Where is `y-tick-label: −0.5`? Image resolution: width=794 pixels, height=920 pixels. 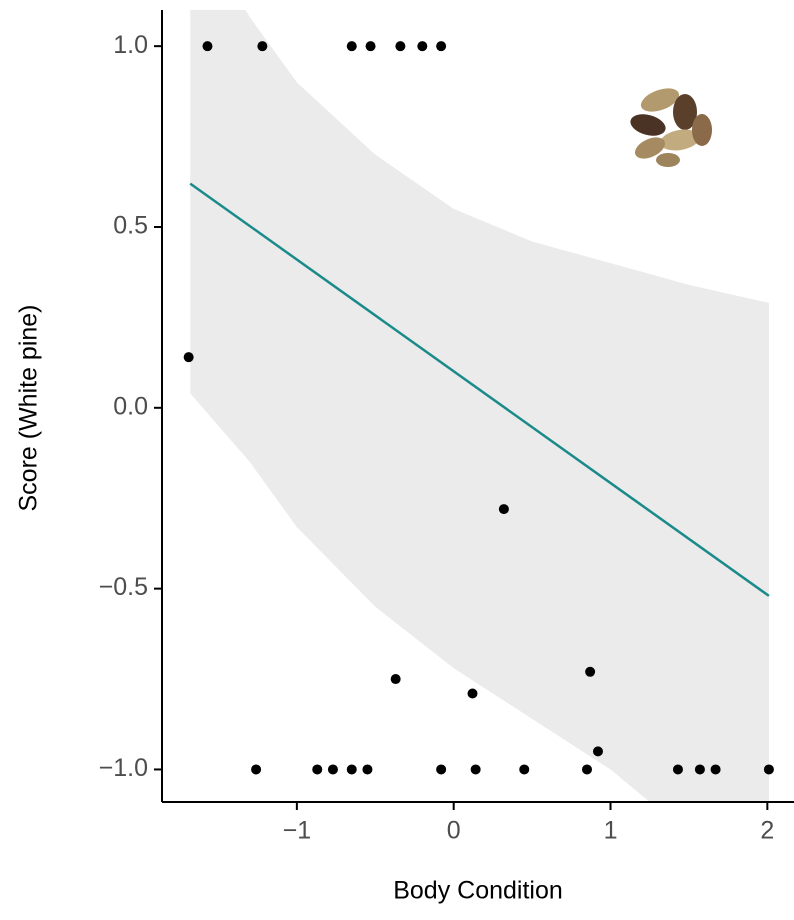 y-tick-label: −0.5 is located at coordinates (123, 587).